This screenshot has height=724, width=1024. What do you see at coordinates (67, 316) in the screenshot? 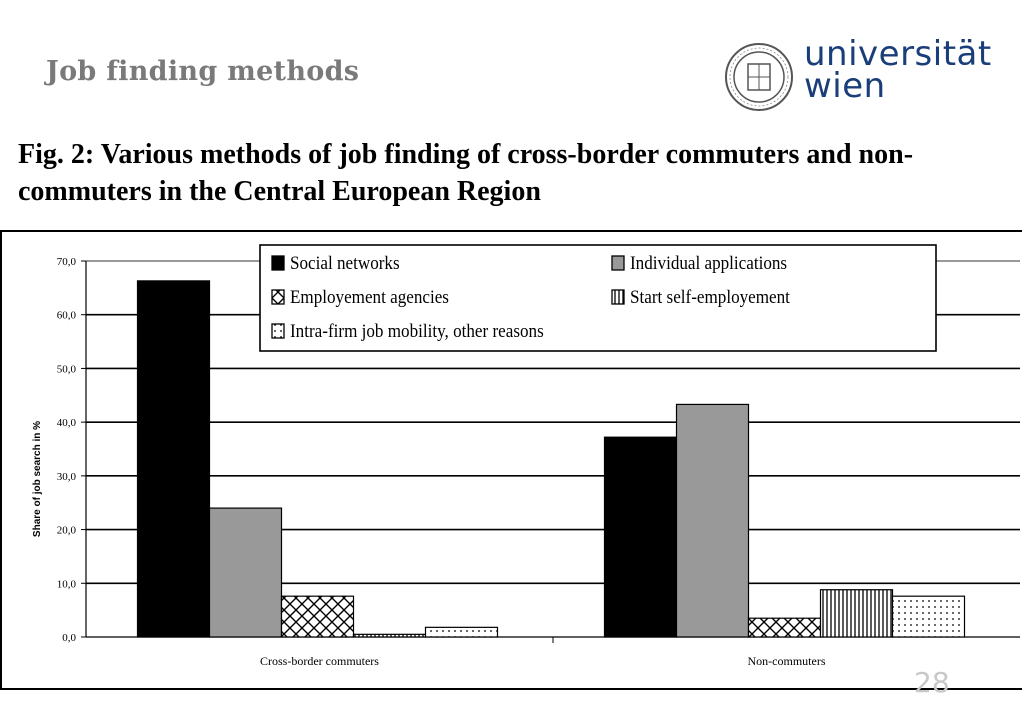
I see `y-tick-label: 60,0` at bounding box center [67, 316].